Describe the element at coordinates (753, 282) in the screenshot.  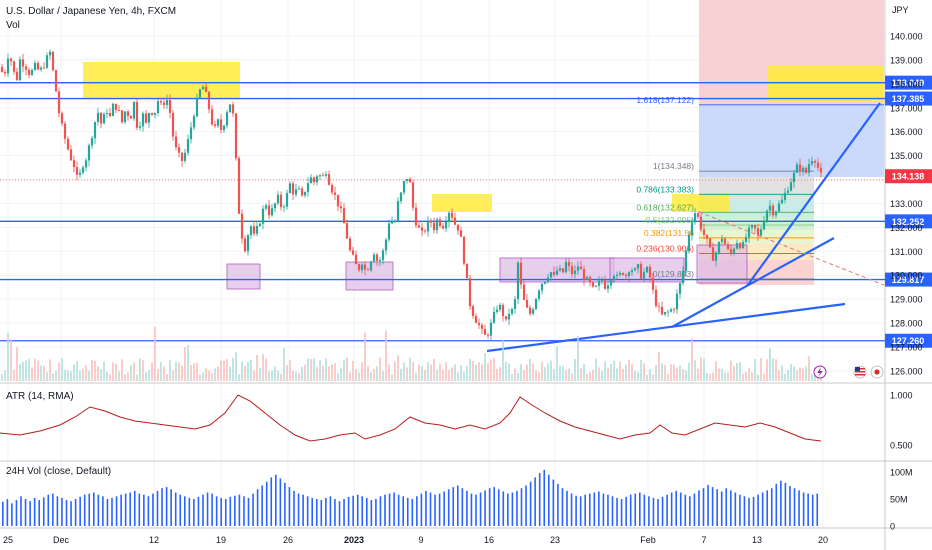
I see `trendline-mid` at that location.